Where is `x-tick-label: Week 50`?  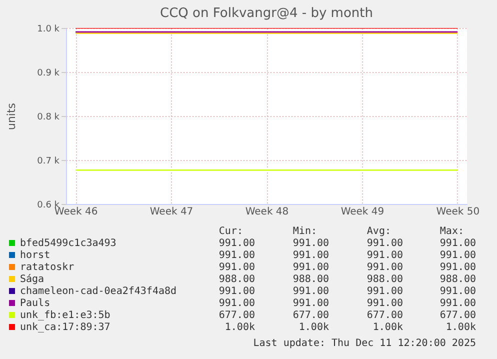 x-tick-label: Week 50 is located at coordinates (458, 212).